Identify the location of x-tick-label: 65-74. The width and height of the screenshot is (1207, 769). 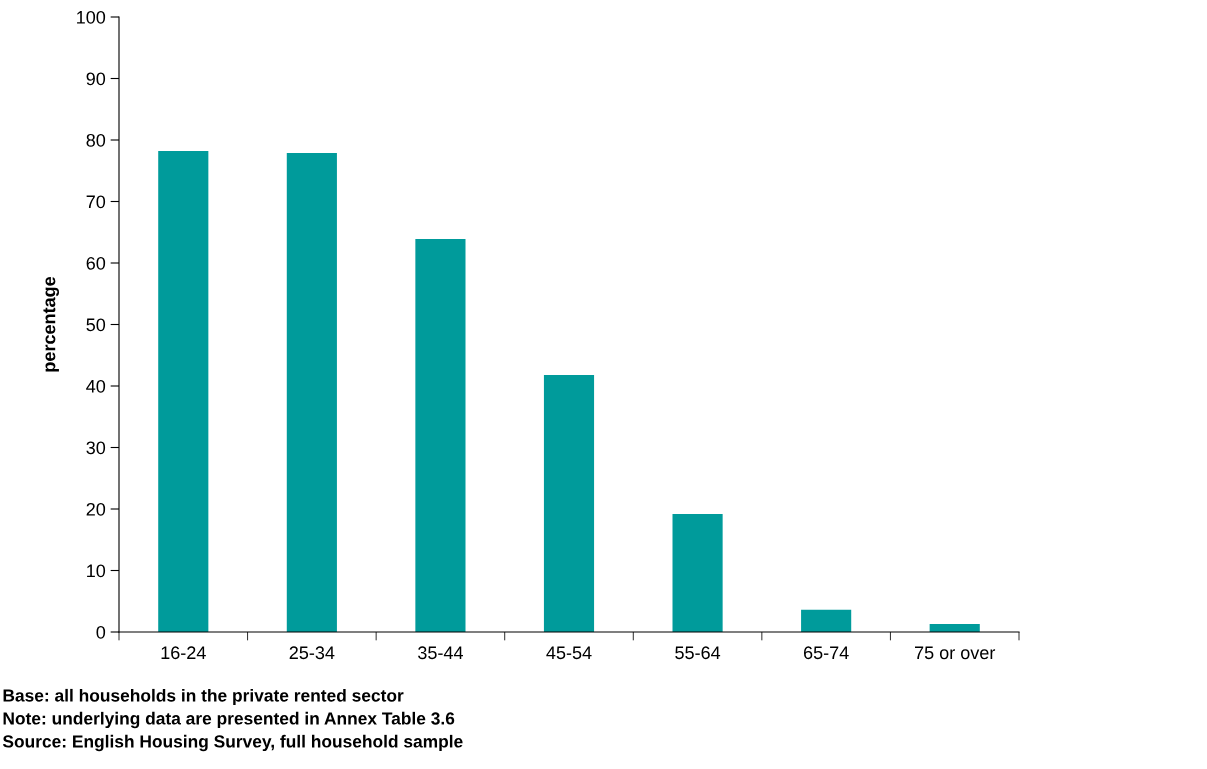
(826, 653).